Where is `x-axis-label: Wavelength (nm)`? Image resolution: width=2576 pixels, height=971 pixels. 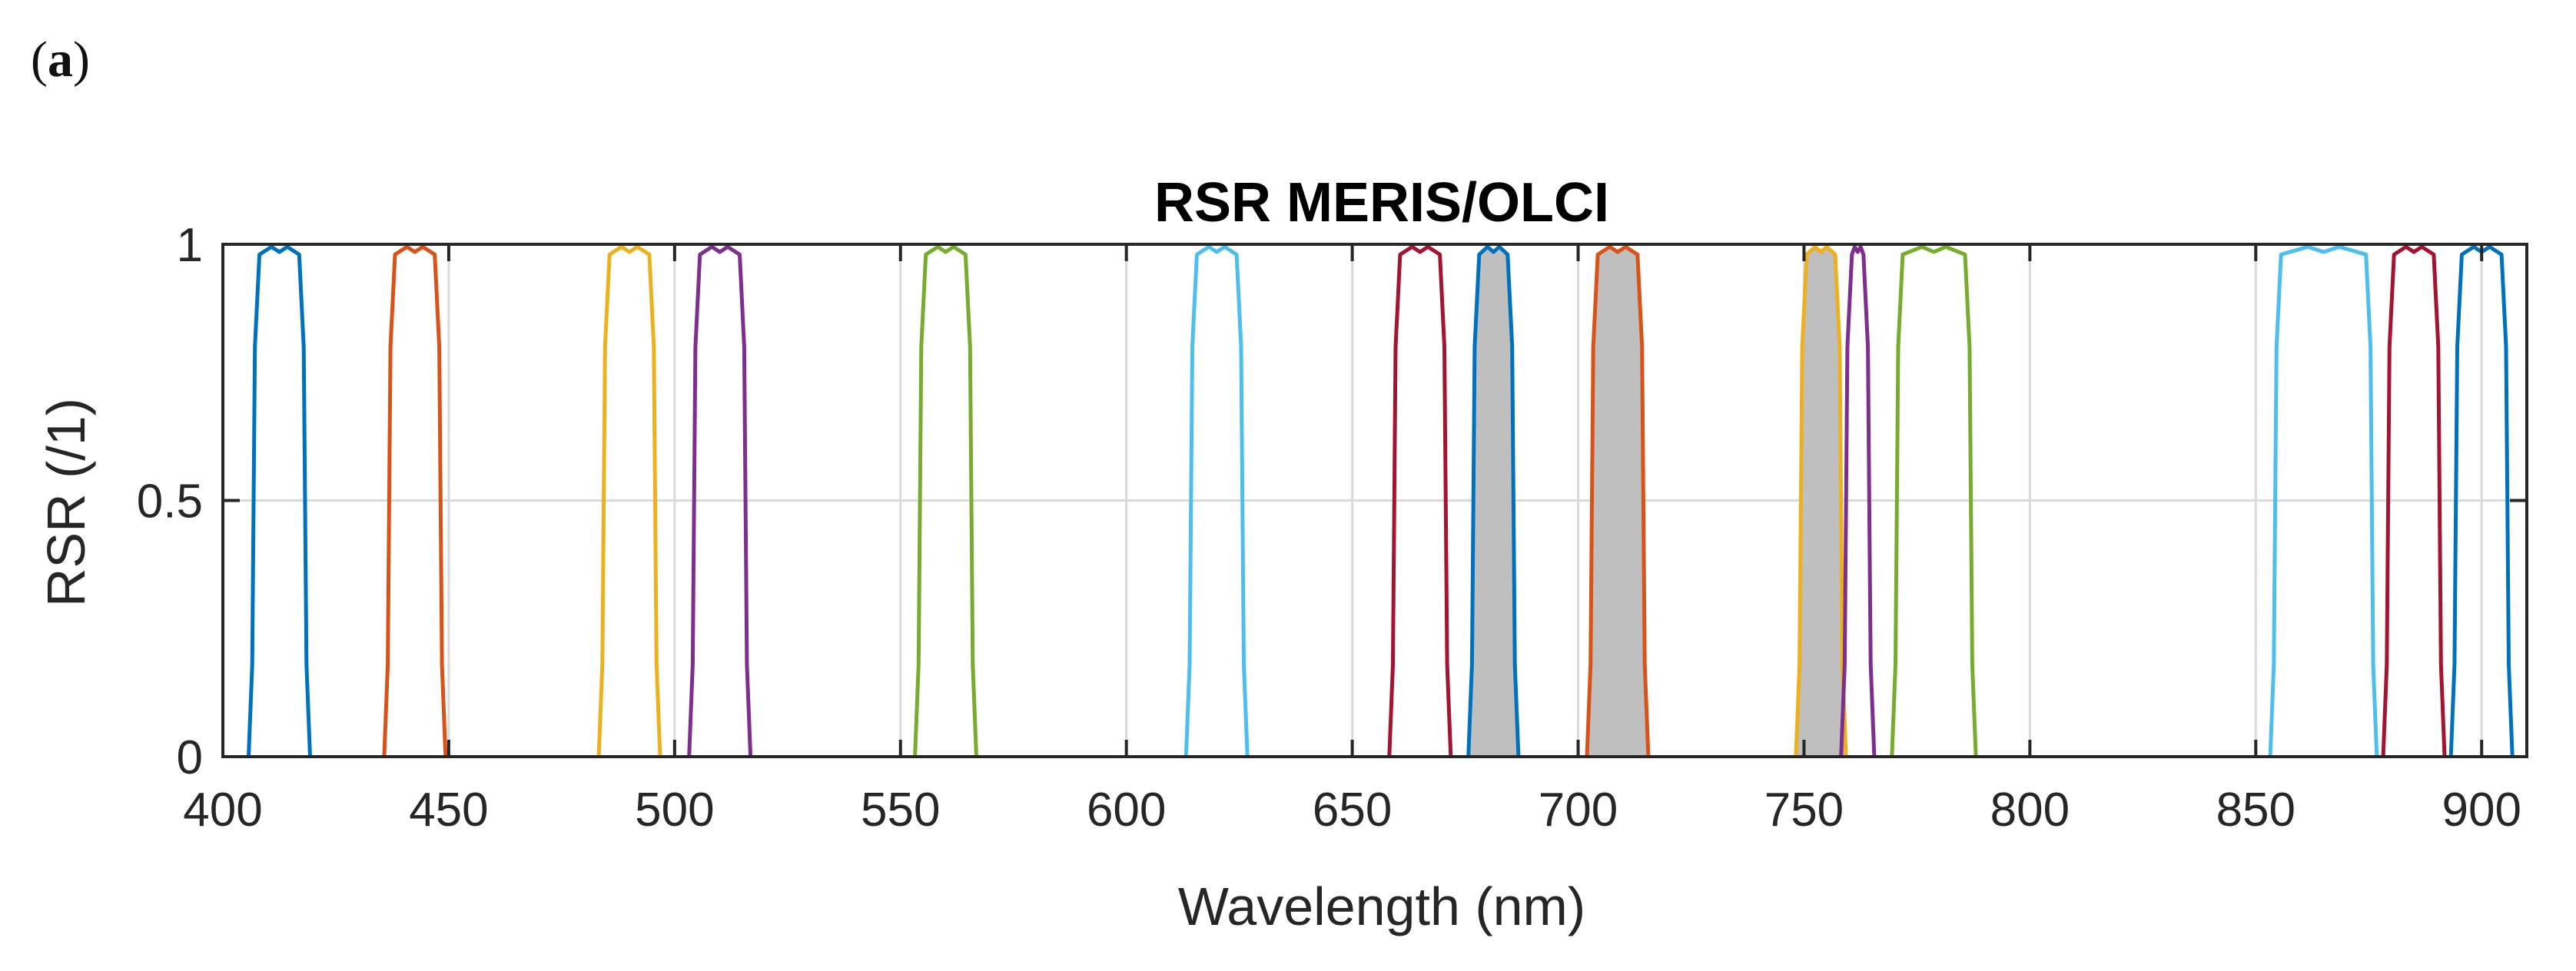
x-axis-label: Wavelength (nm) is located at coordinates (1381, 906).